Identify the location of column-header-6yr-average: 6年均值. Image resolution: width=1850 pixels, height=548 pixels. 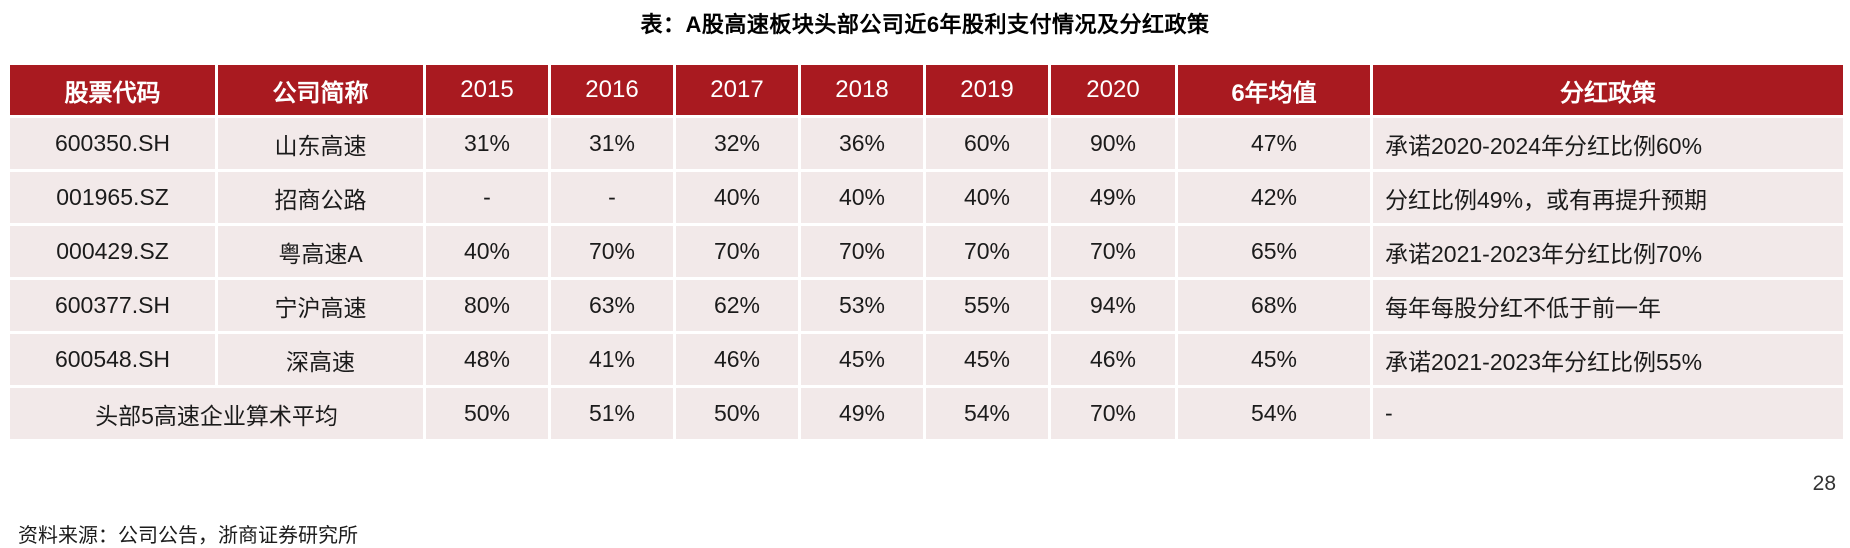
(1274, 90).